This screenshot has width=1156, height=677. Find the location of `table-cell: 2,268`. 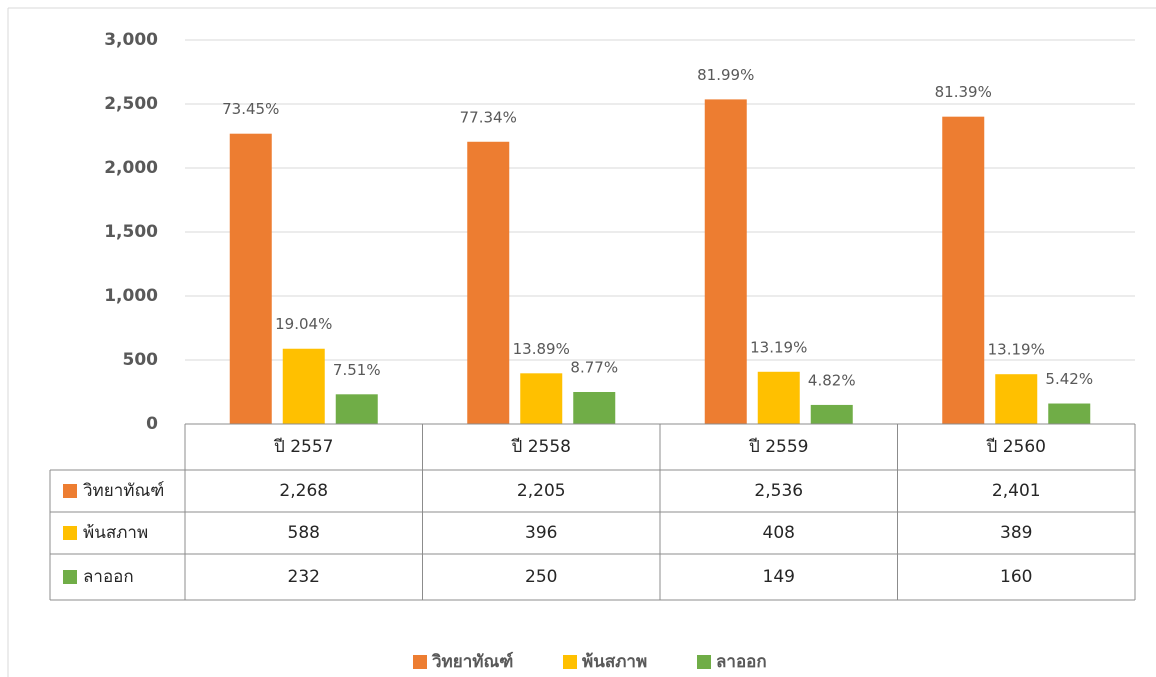

table-cell: 2,268 is located at coordinates (303, 491).